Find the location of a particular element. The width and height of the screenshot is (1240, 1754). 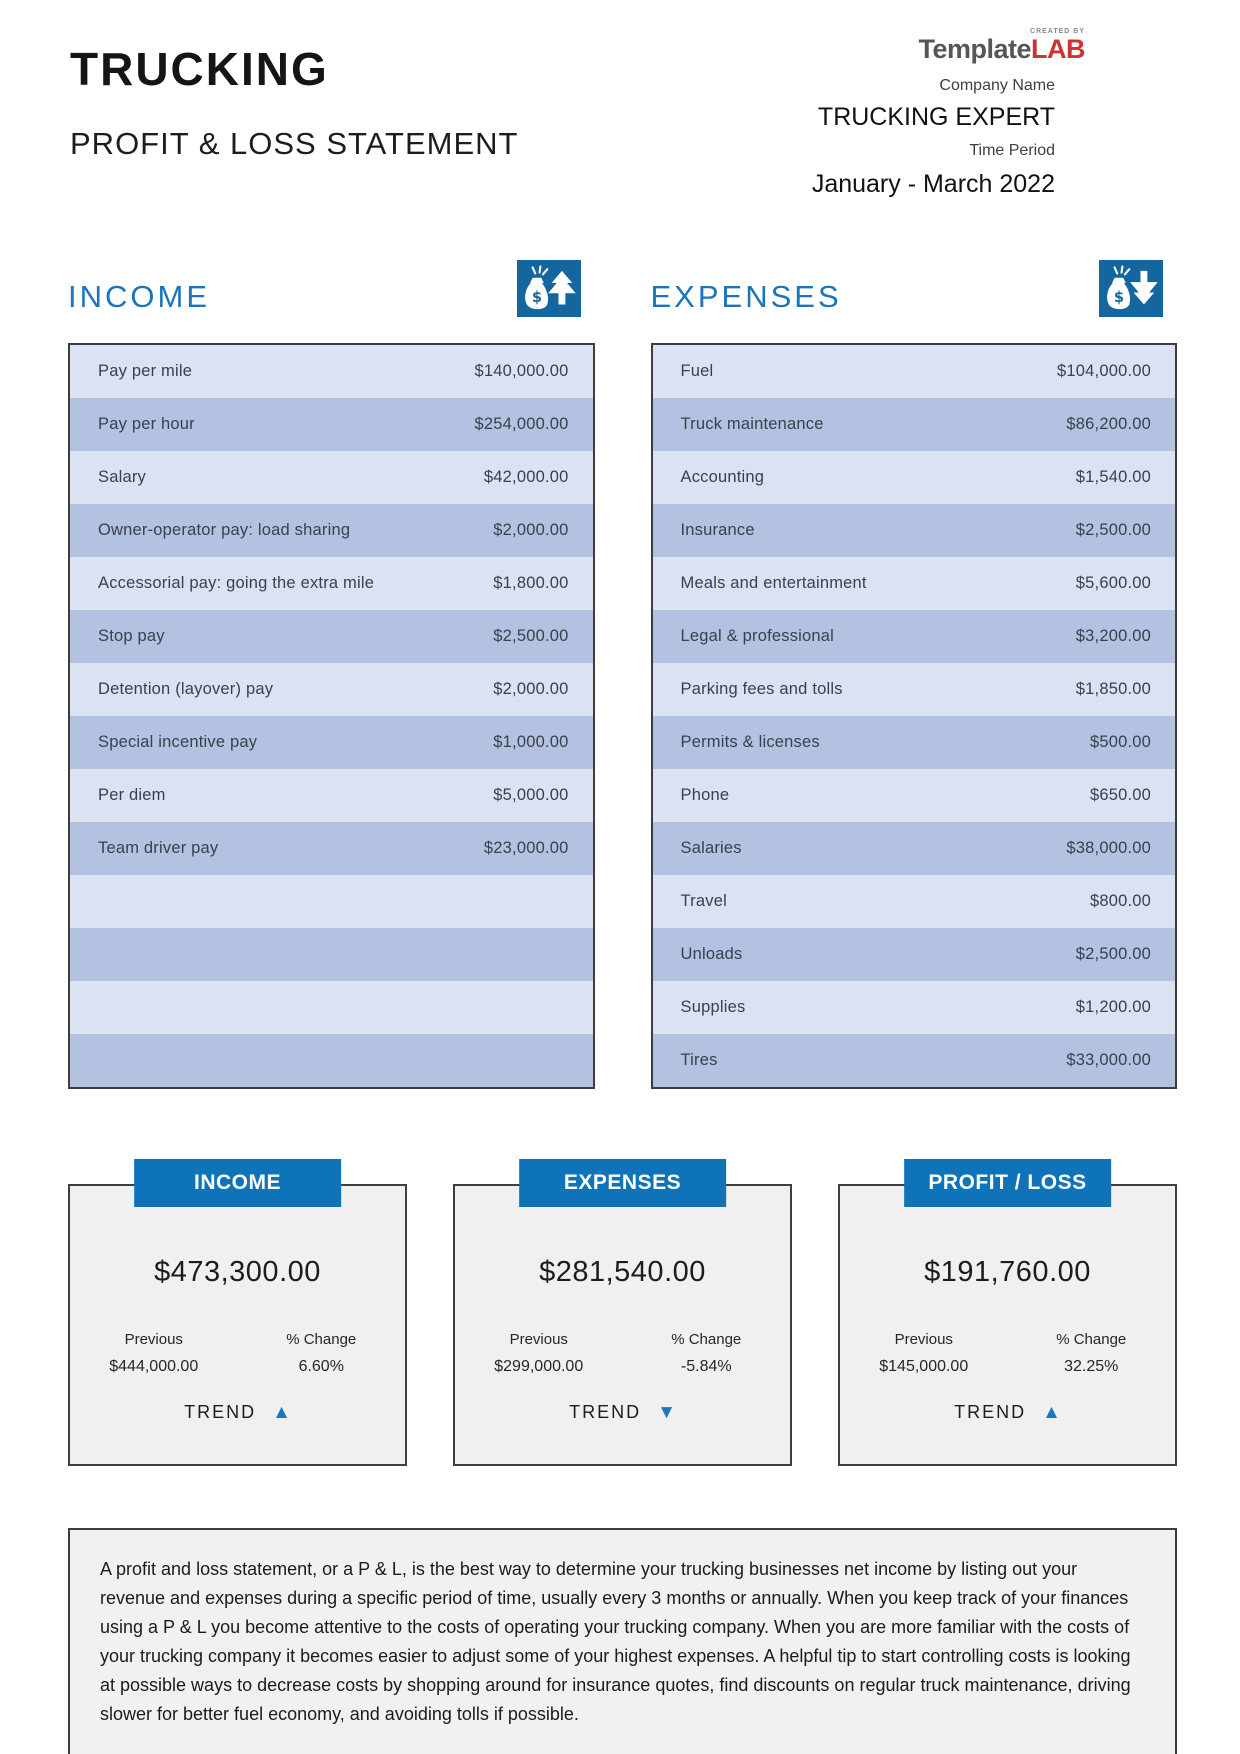

income-row-value: $2,500.00 is located at coordinates (531, 636).